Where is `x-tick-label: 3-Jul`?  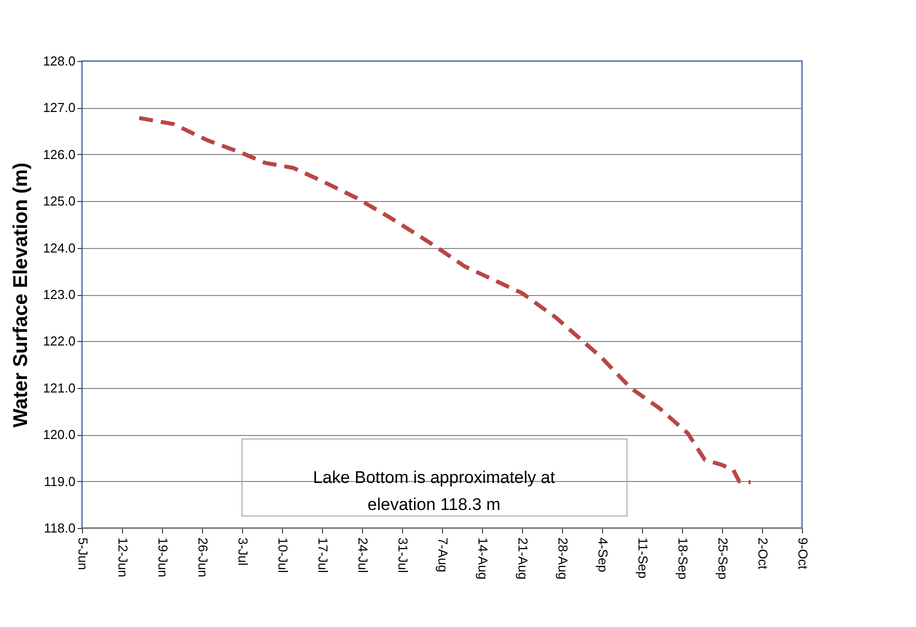
x-tick-label: 3-Jul is located at coordinates (243, 552).